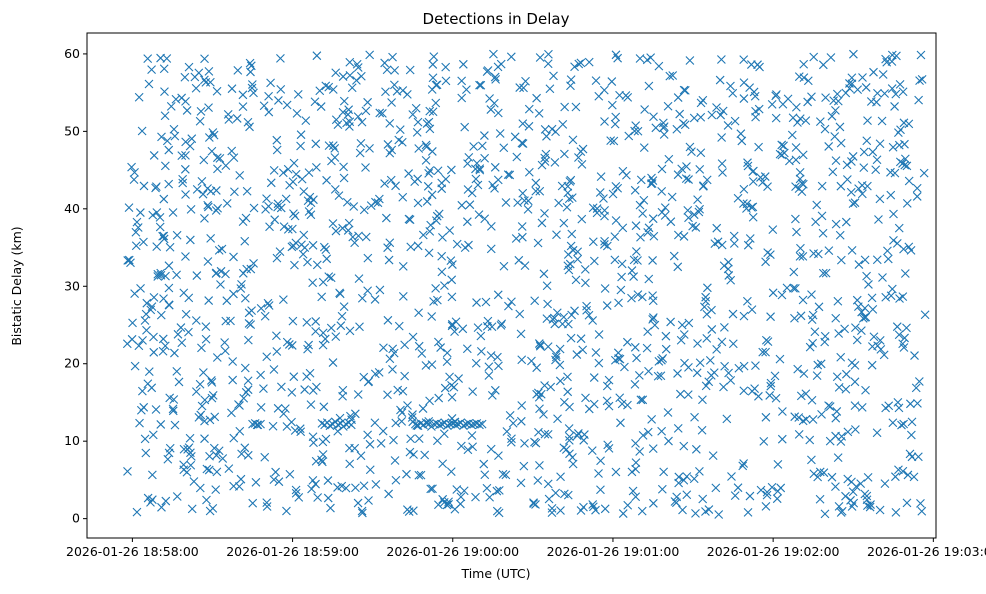 The width and height of the screenshot is (986, 594). I want to click on x-tick-label: 2026-01-26 19:00:00, so click(452, 551).